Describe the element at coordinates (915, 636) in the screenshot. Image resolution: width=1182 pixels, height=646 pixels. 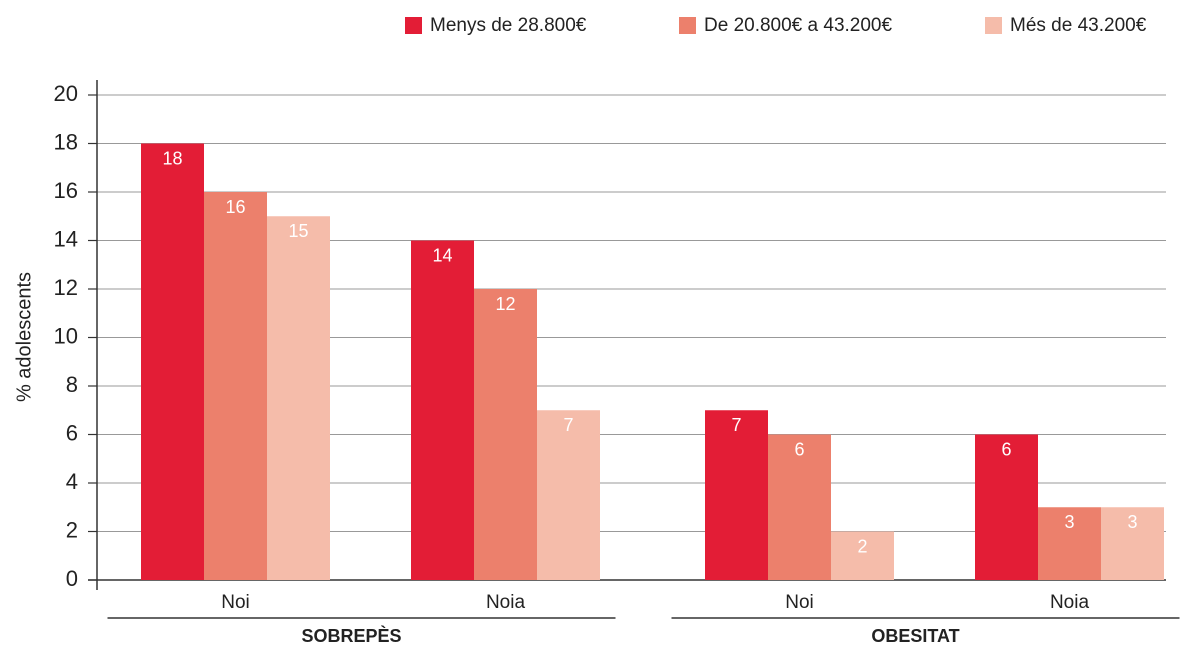
I see `group-label: OBESITAT` at that location.